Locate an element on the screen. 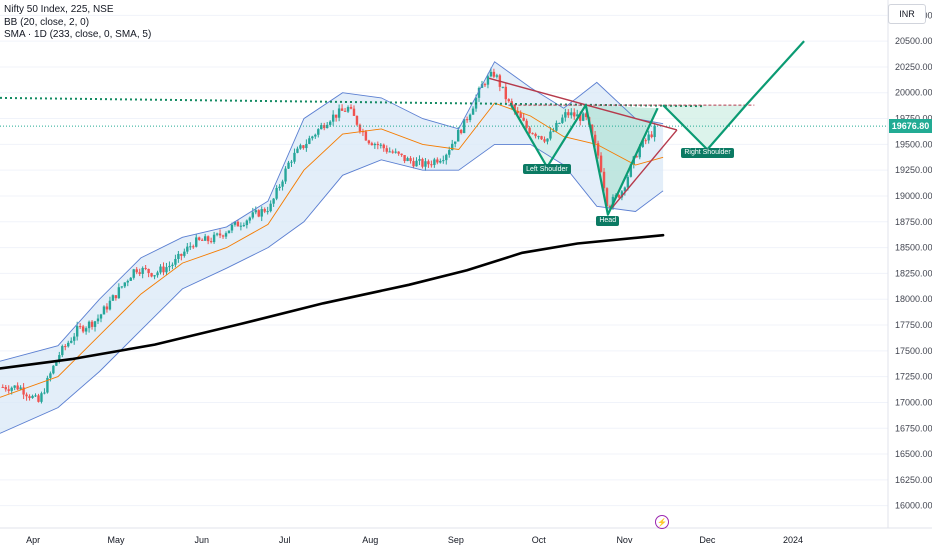 Image resolution: width=932 pixels, height=550 pixels. time-axis: Apr May Jun Jul Aug Sep Oct Nov Dec 2024 is located at coordinates (466, 536).